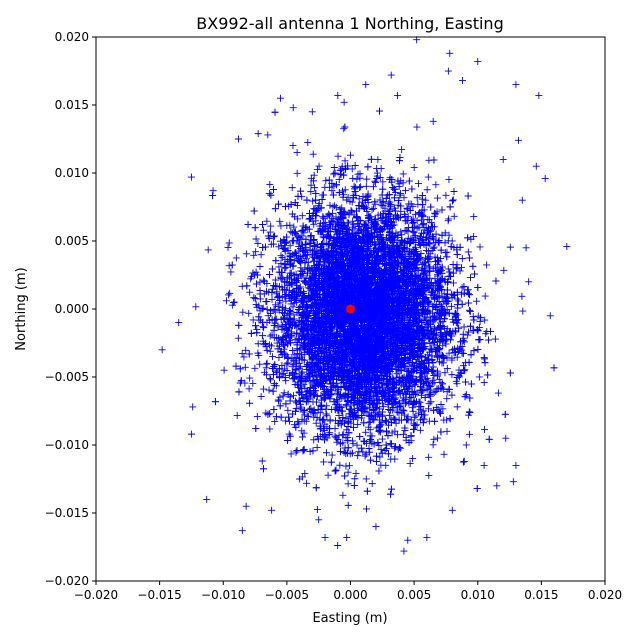 Image resolution: width=640 pixels, height=640 pixels. Describe the element at coordinates (349, 23) in the screenshot. I see `chart-title: BX992-all antenna 1 Northing, Easting` at that location.